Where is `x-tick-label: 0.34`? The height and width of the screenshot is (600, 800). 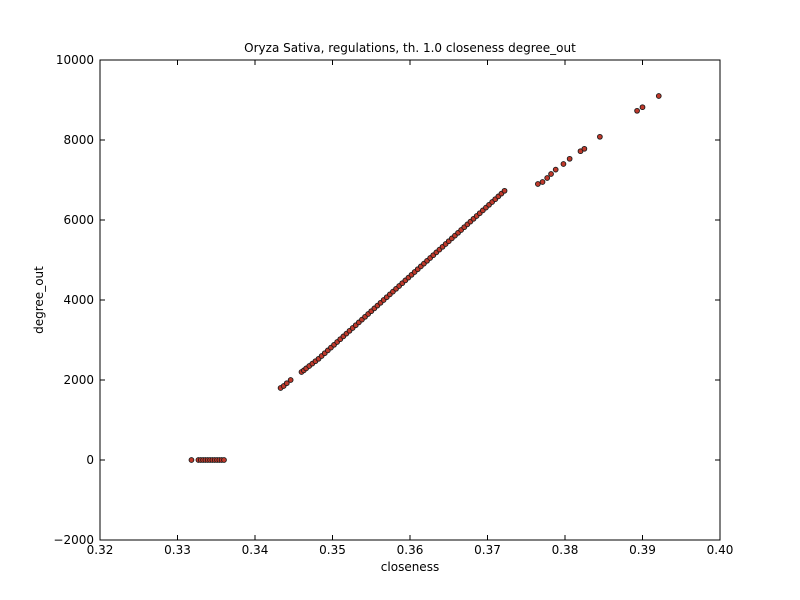 x-tick-label: 0.34 is located at coordinates (255, 550).